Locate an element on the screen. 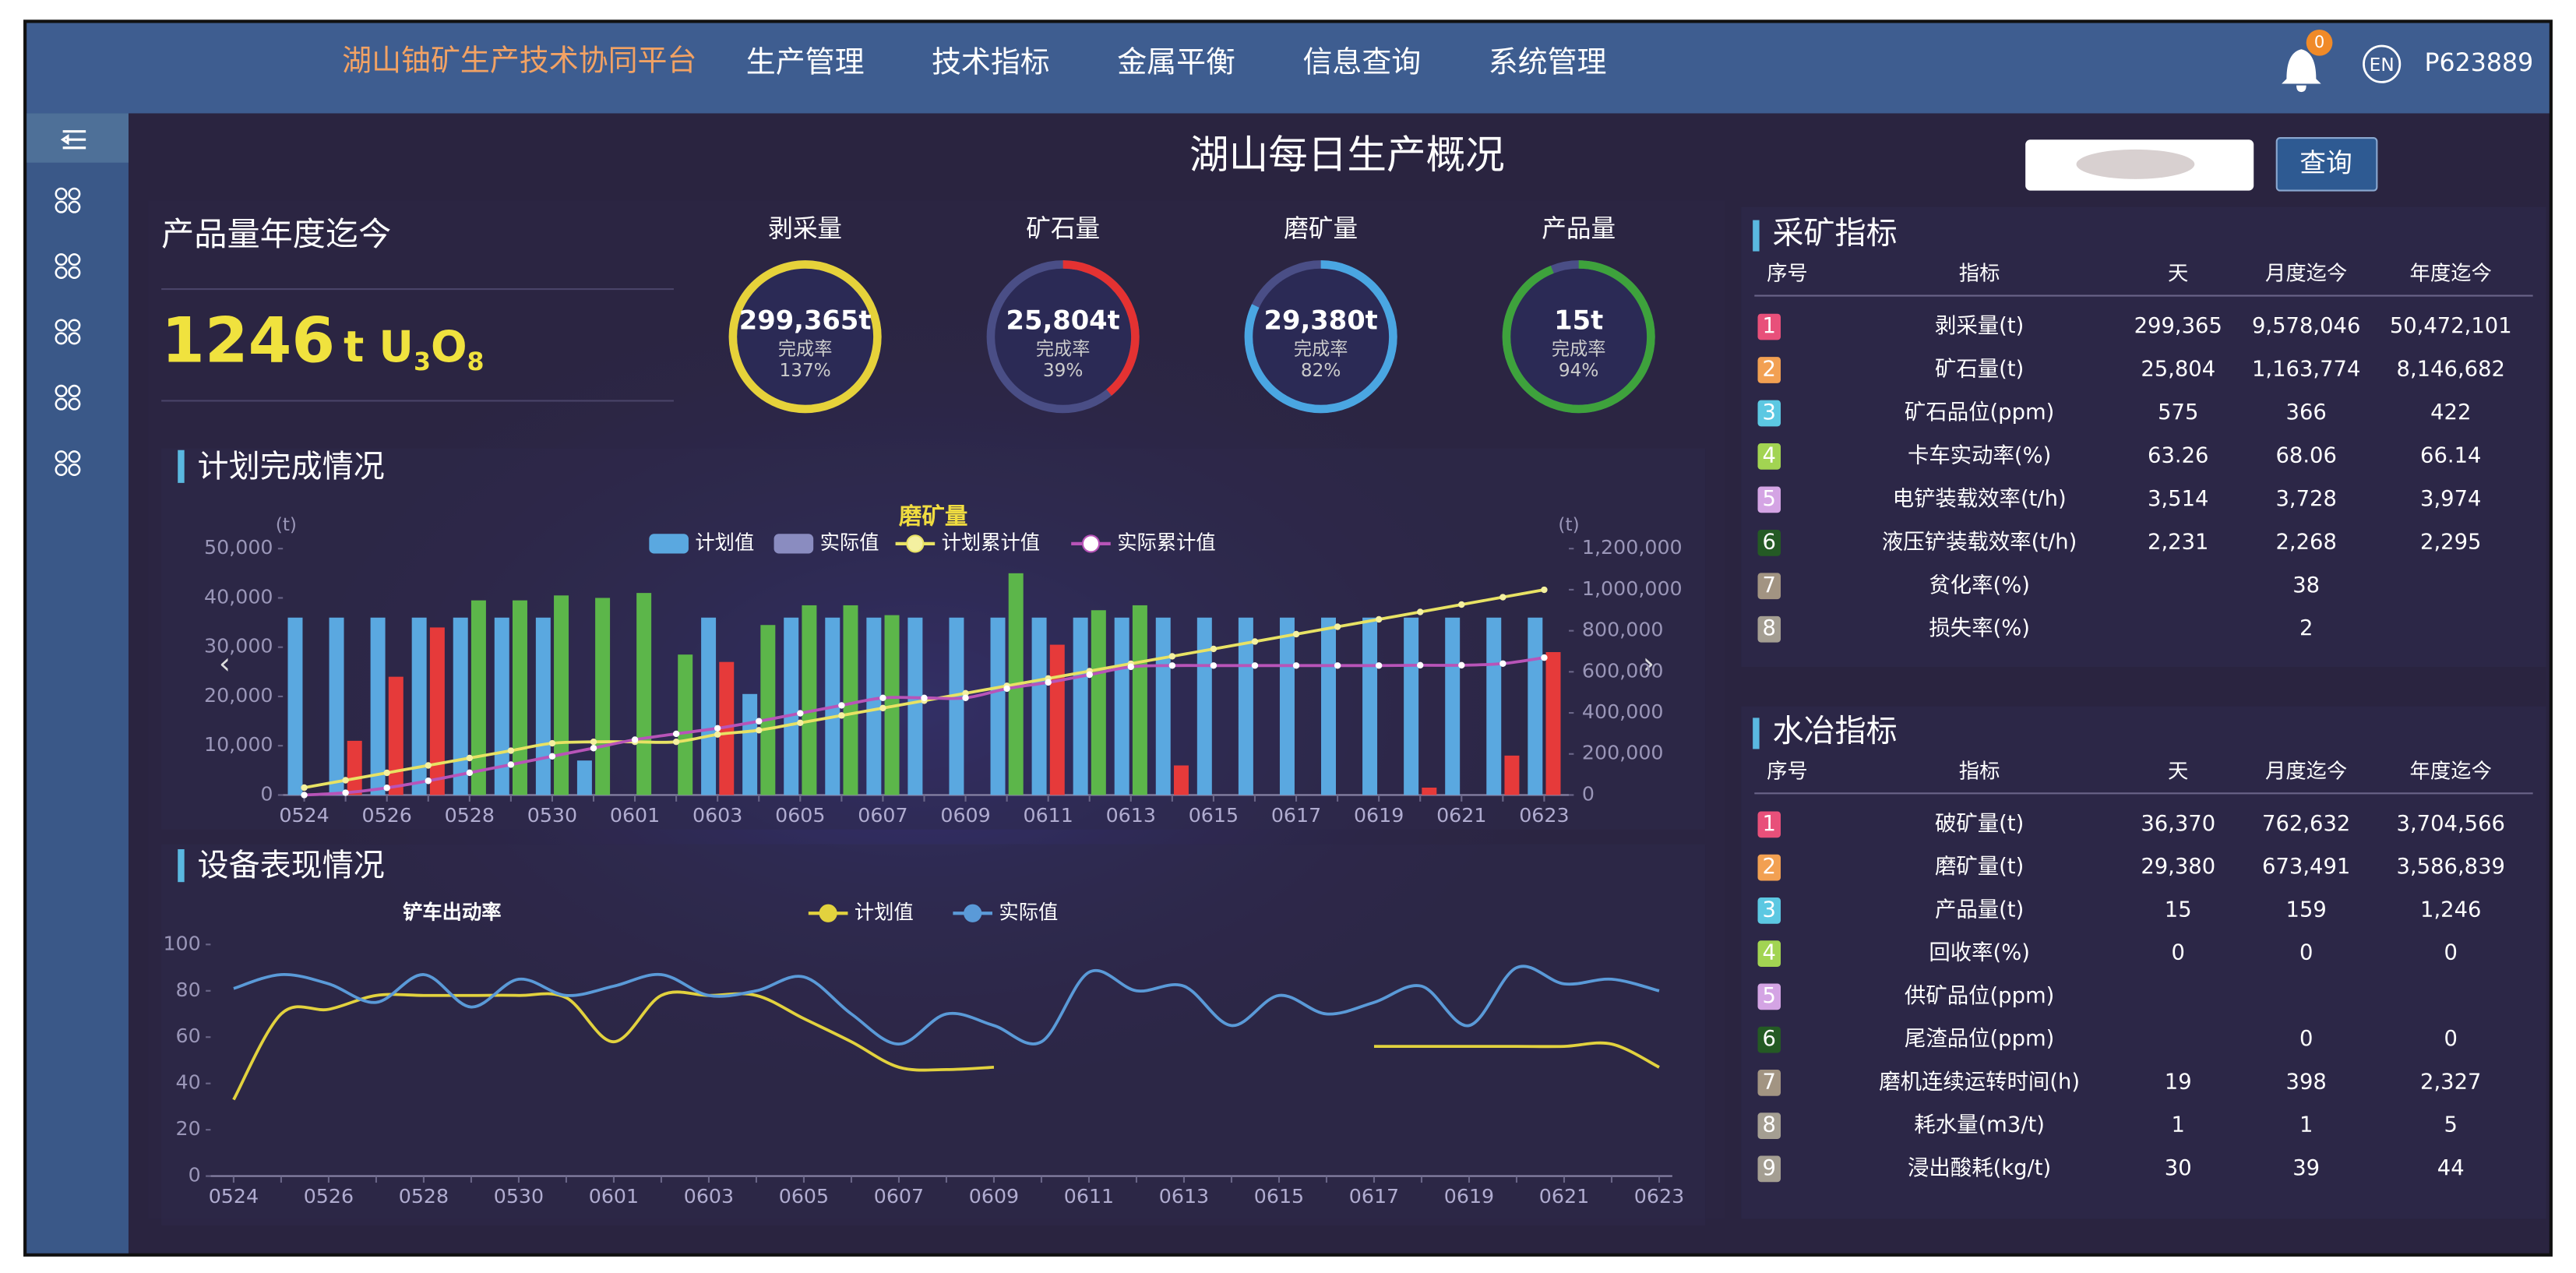 This screenshot has height=1273, width=2576. nav-item: 技术指标 is located at coordinates (991, 62).